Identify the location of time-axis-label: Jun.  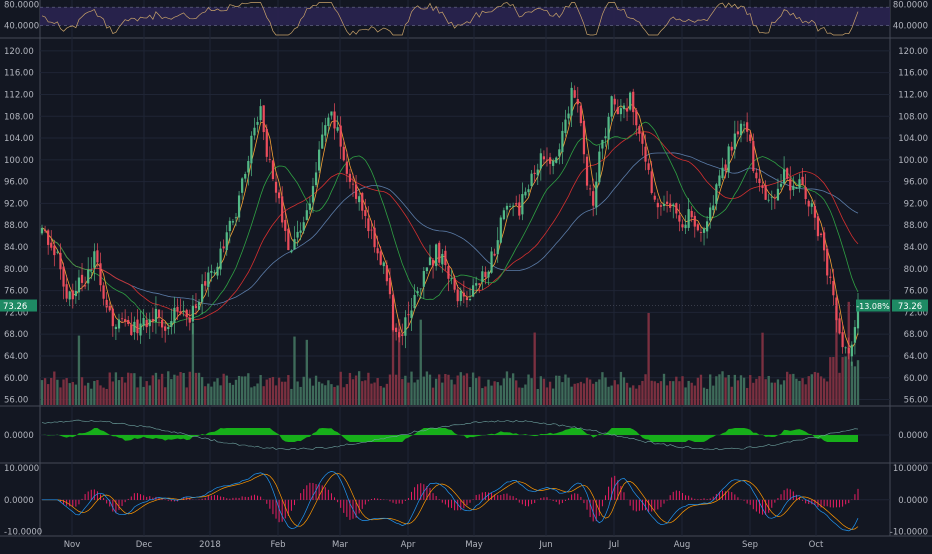
(545, 545).